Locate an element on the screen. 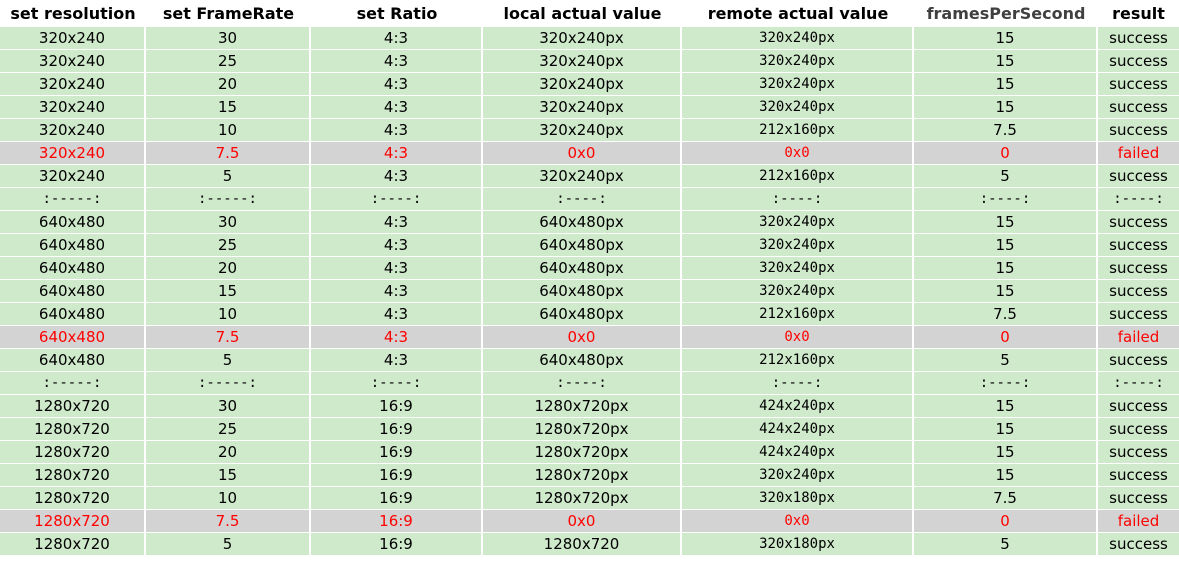 This screenshot has height=563, width=1179. column-header-set-ratio: set Ratio is located at coordinates (397, 13).